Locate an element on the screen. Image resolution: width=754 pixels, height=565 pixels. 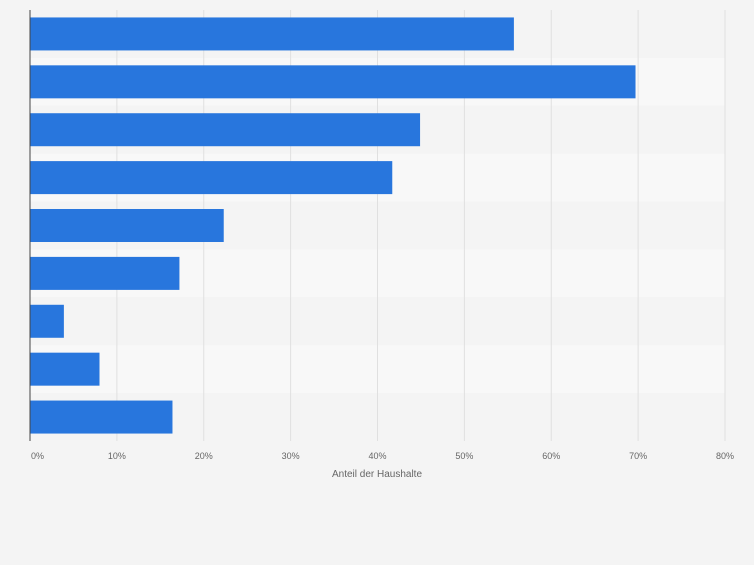
x-tick-label: 0% is located at coordinates (37, 456).